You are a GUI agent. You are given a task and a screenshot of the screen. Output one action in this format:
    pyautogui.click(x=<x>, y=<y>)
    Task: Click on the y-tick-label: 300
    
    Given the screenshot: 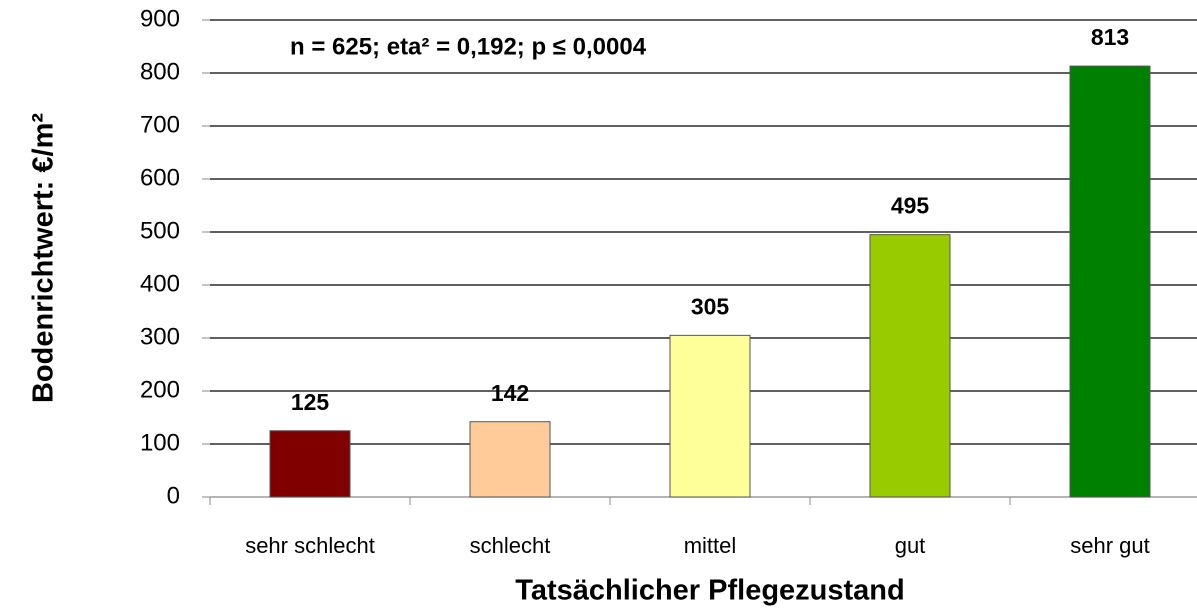 What is the action you would take?
    pyautogui.click(x=160, y=336)
    